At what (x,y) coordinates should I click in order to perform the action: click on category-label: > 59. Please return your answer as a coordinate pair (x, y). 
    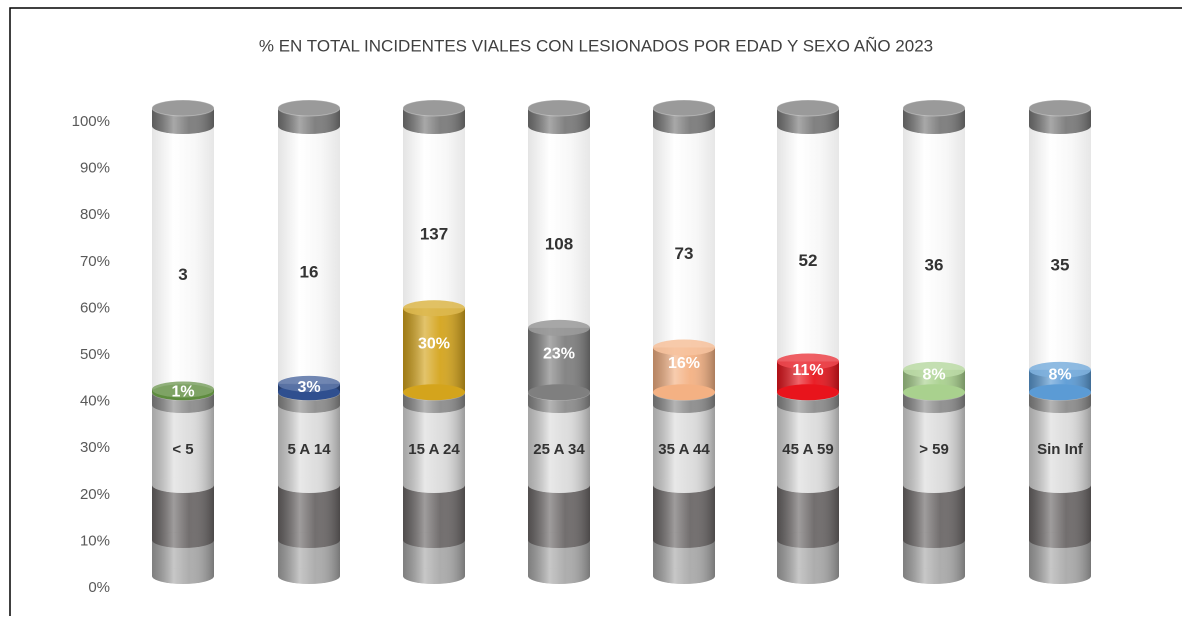
    Looking at the image, I should click on (934, 449).